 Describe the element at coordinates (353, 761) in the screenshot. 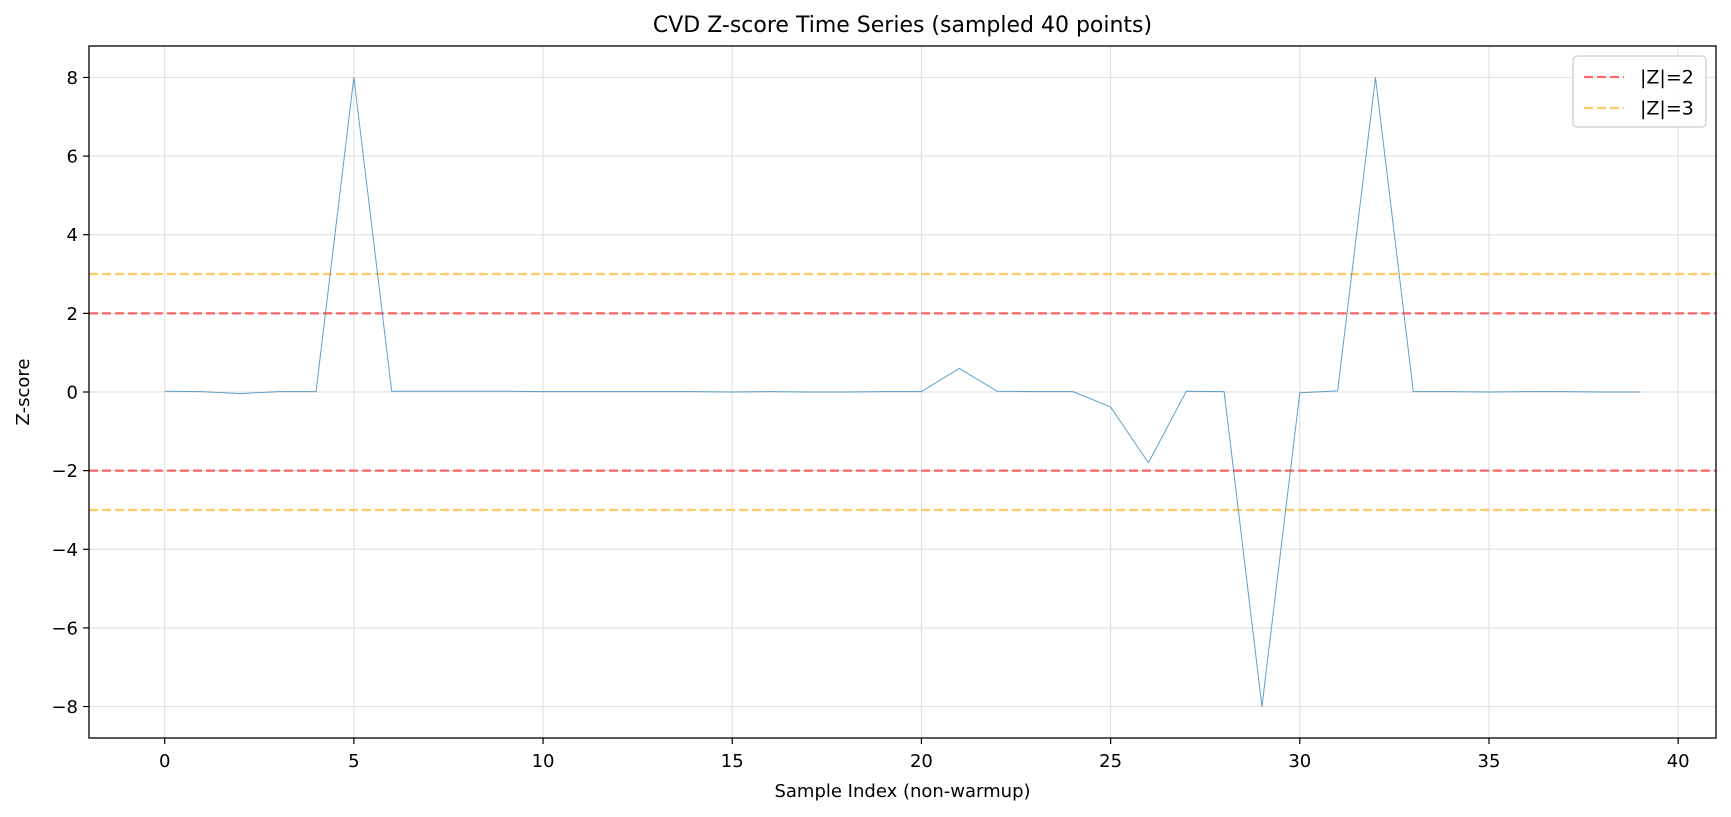

I see `x-tick-label: 5` at that location.